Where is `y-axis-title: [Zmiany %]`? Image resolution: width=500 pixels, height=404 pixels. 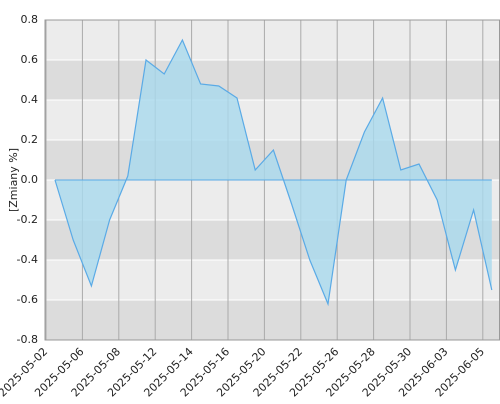 y-axis-title: [Zmiany %] is located at coordinates (13, 180).